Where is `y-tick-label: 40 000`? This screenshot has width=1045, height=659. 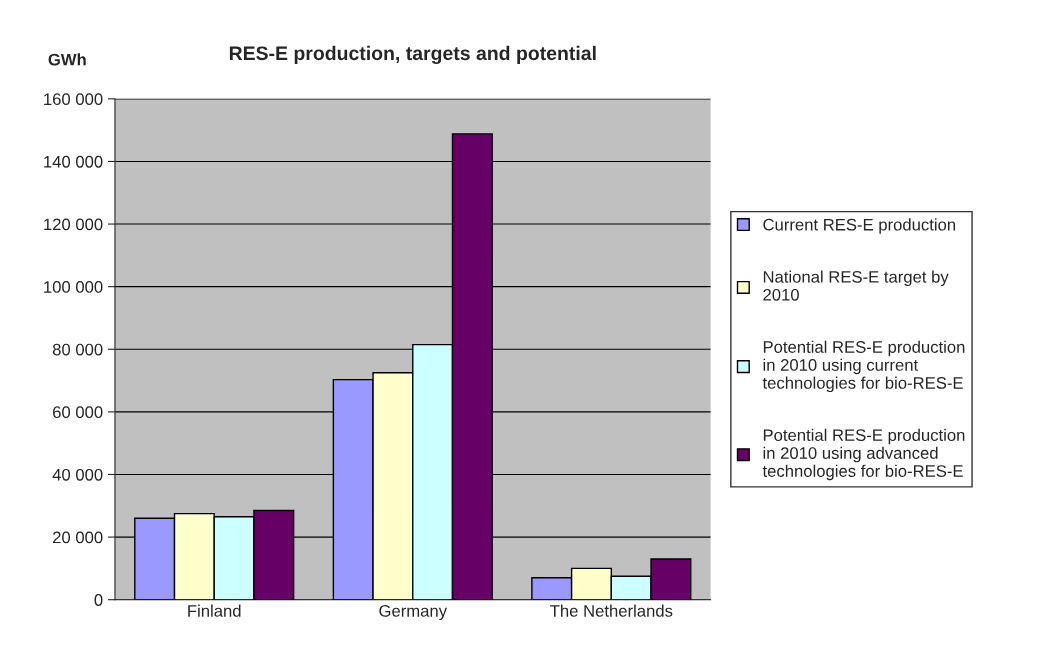 y-tick-label: 40 000 is located at coordinates (77, 474).